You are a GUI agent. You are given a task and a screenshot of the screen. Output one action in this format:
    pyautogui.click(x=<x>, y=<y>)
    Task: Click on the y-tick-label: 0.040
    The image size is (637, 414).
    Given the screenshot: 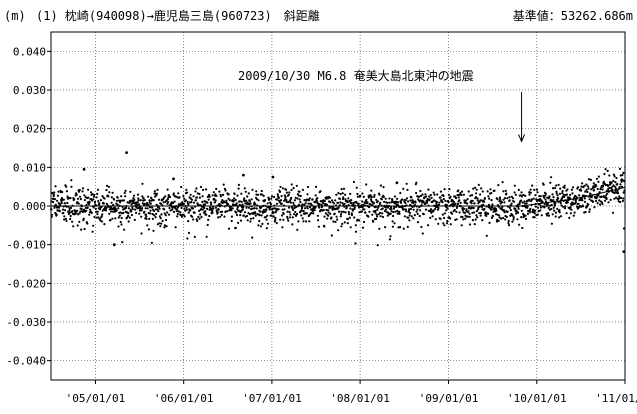 What is the action you would take?
    pyautogui.click(x=29, y=51)
    